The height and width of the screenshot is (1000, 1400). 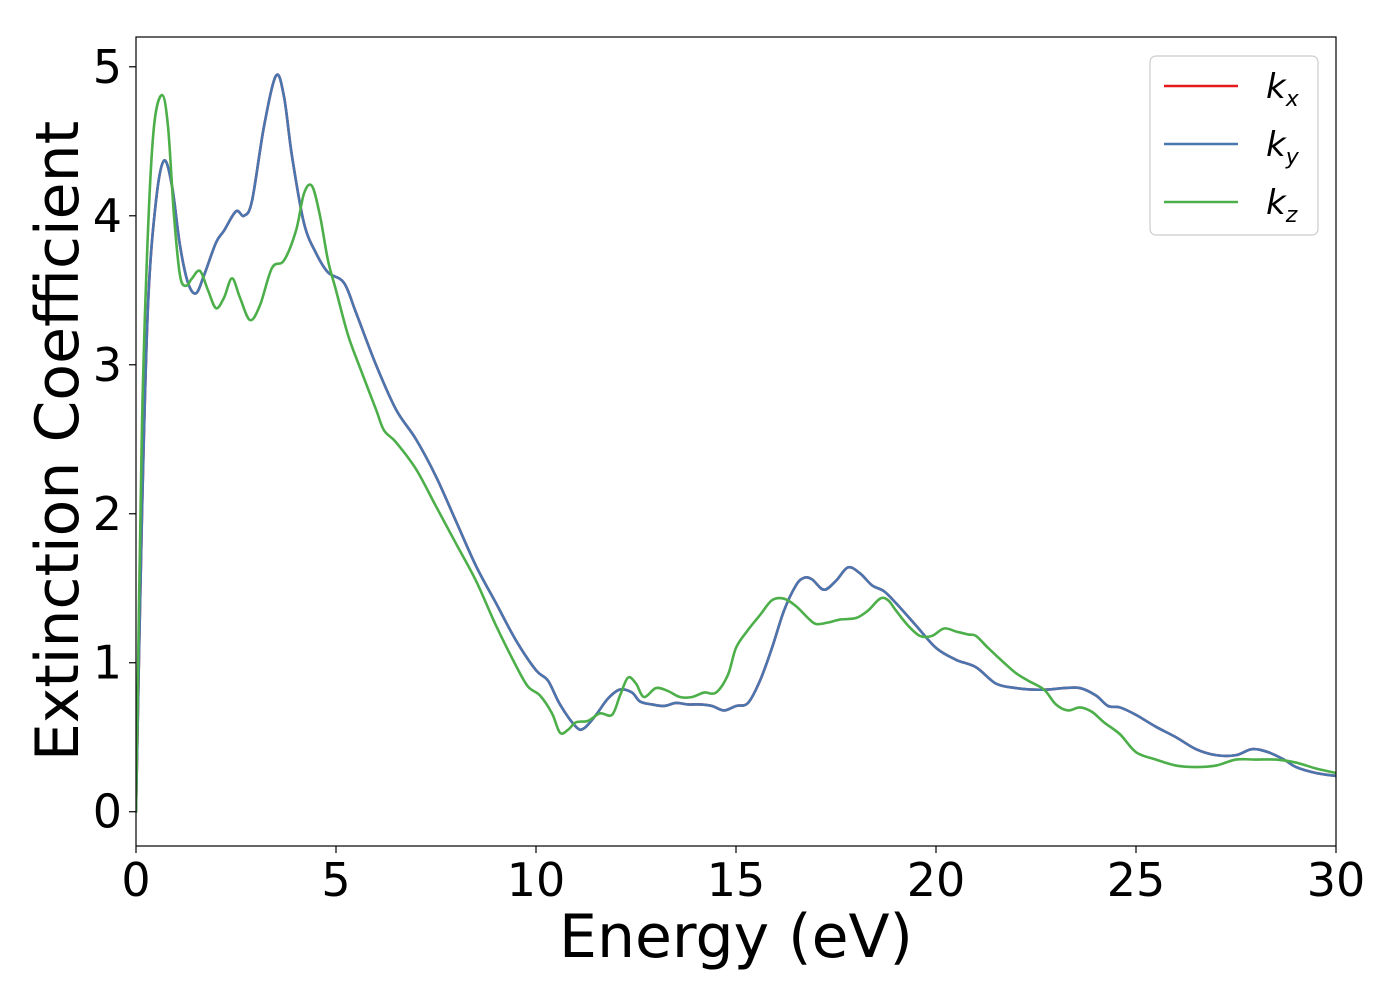 What do you see at coordinates (135, 880) in the screenshot?
I see `x-tick-label: 0` at bounding box center [135, 880].